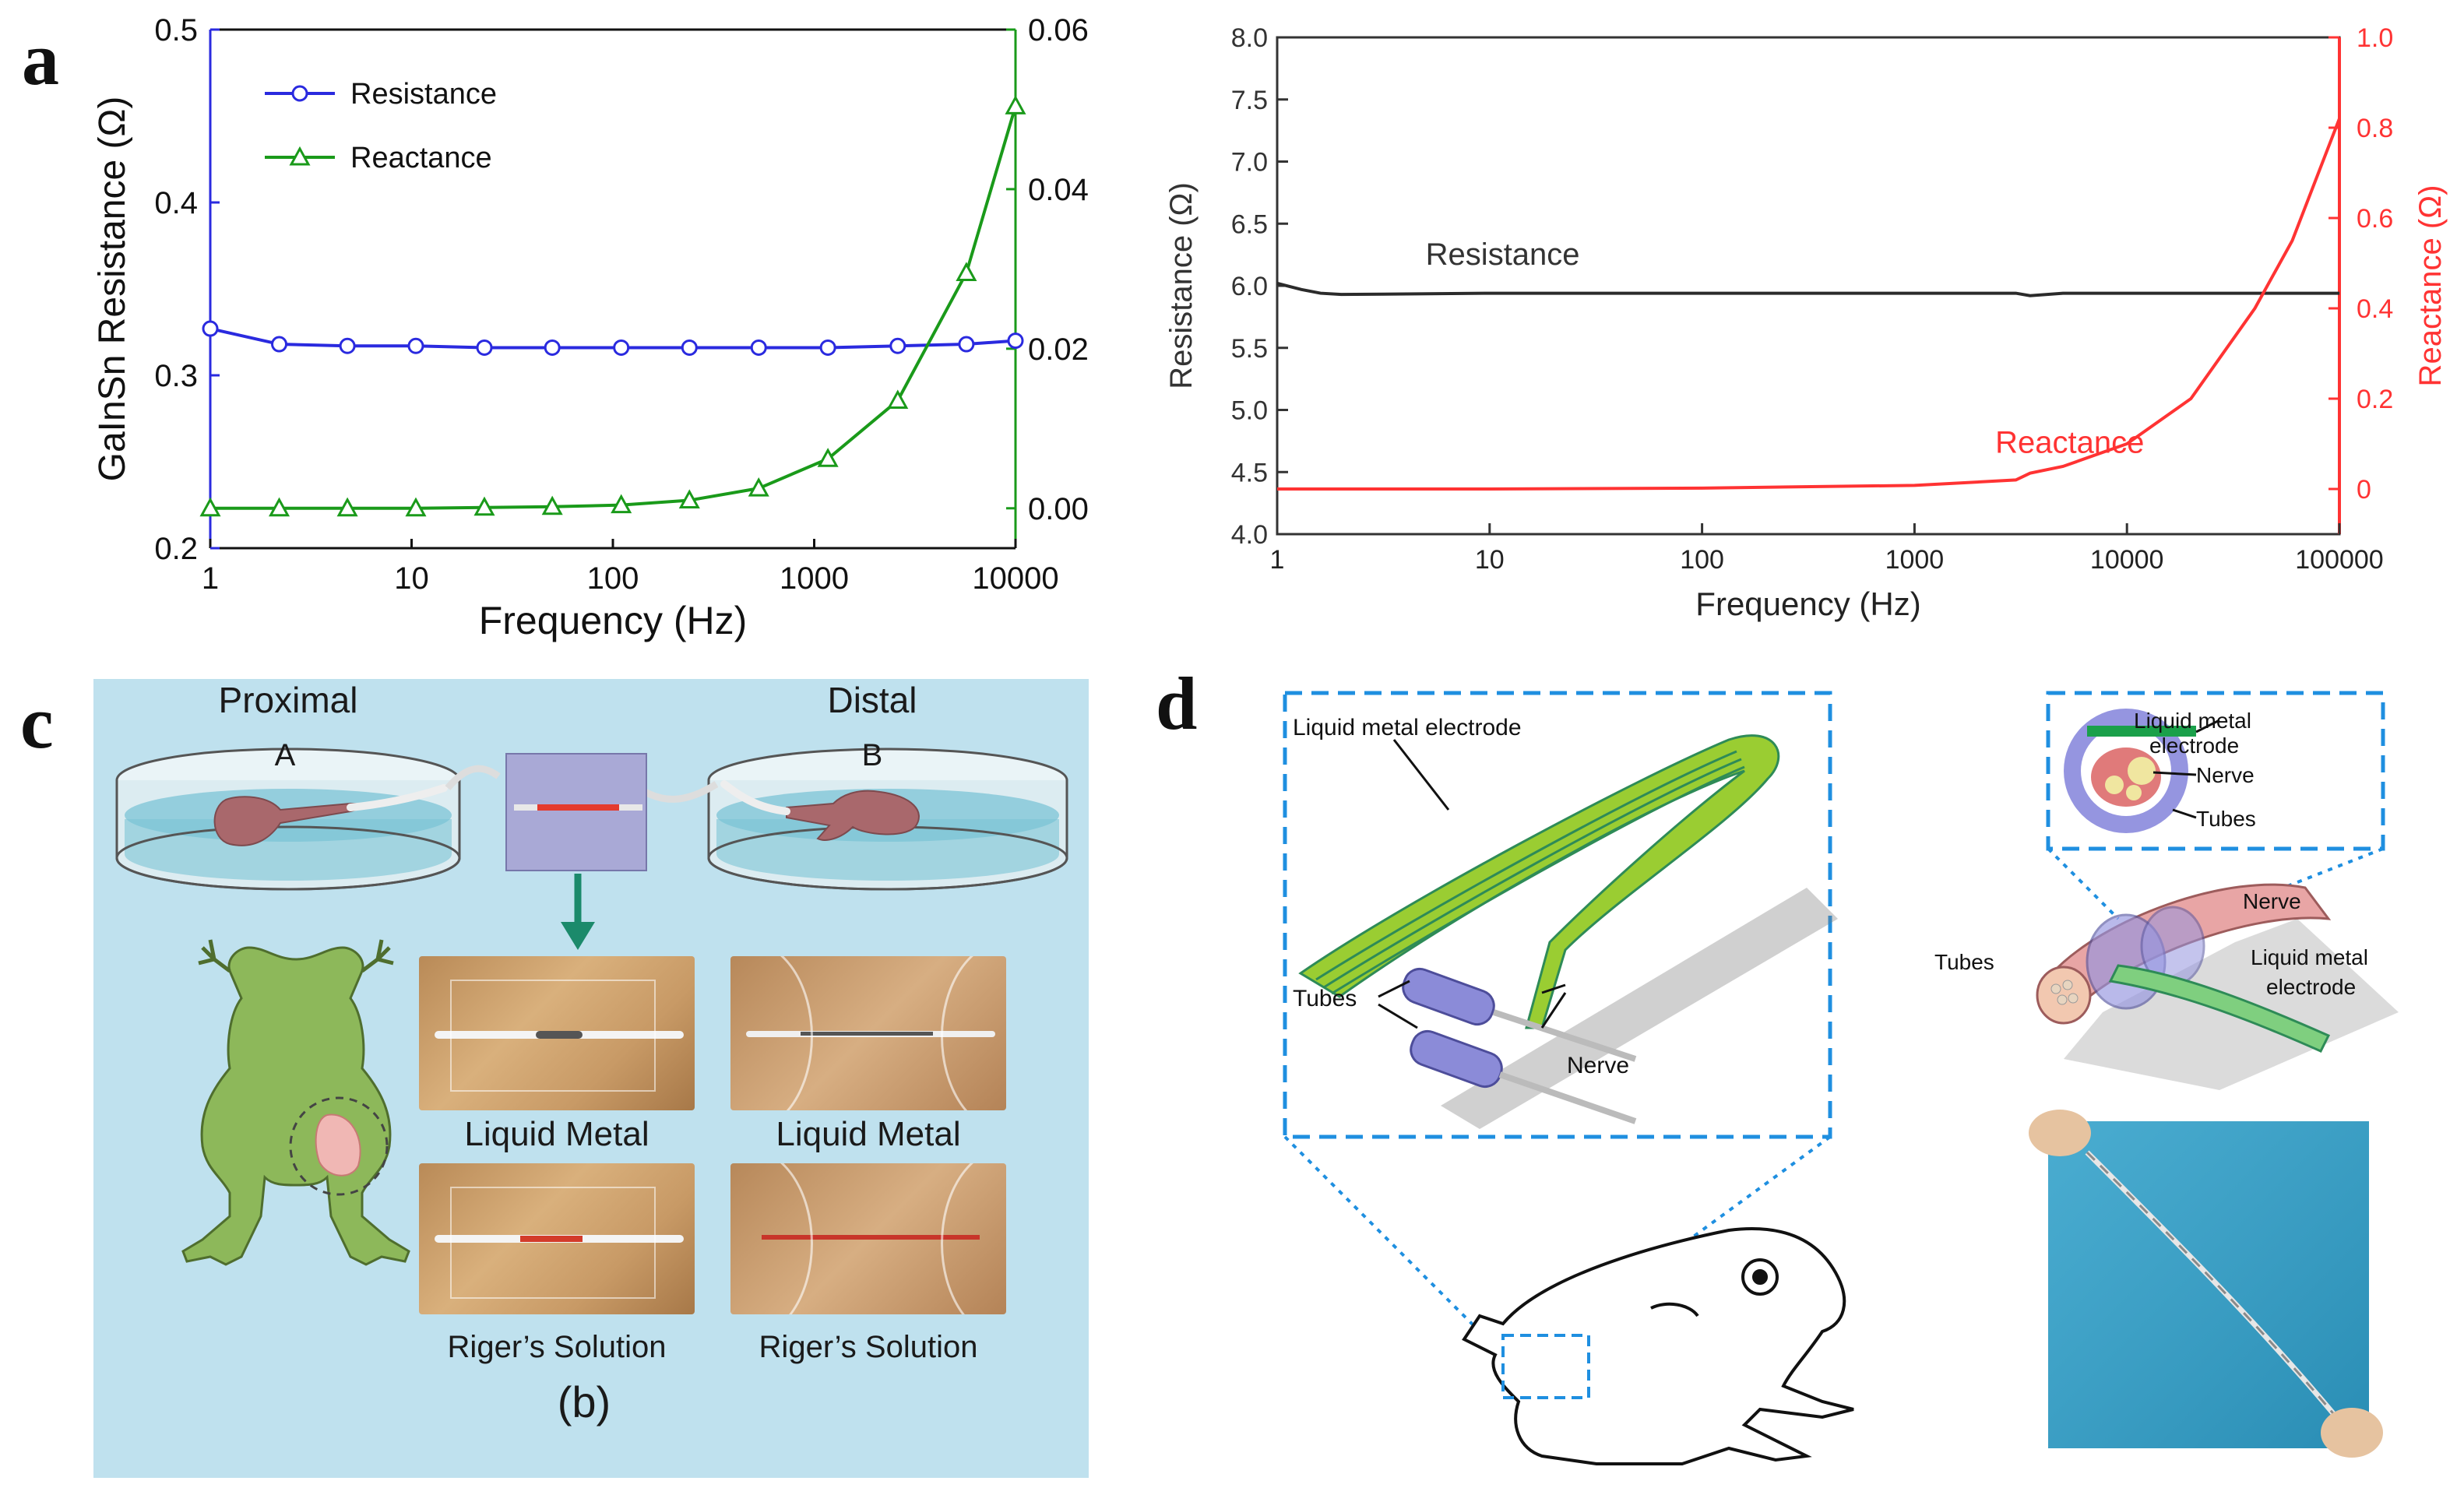 This screenshot has width=2464, height=1495. I want to click on down-arrow-icon, so click(578, 912).